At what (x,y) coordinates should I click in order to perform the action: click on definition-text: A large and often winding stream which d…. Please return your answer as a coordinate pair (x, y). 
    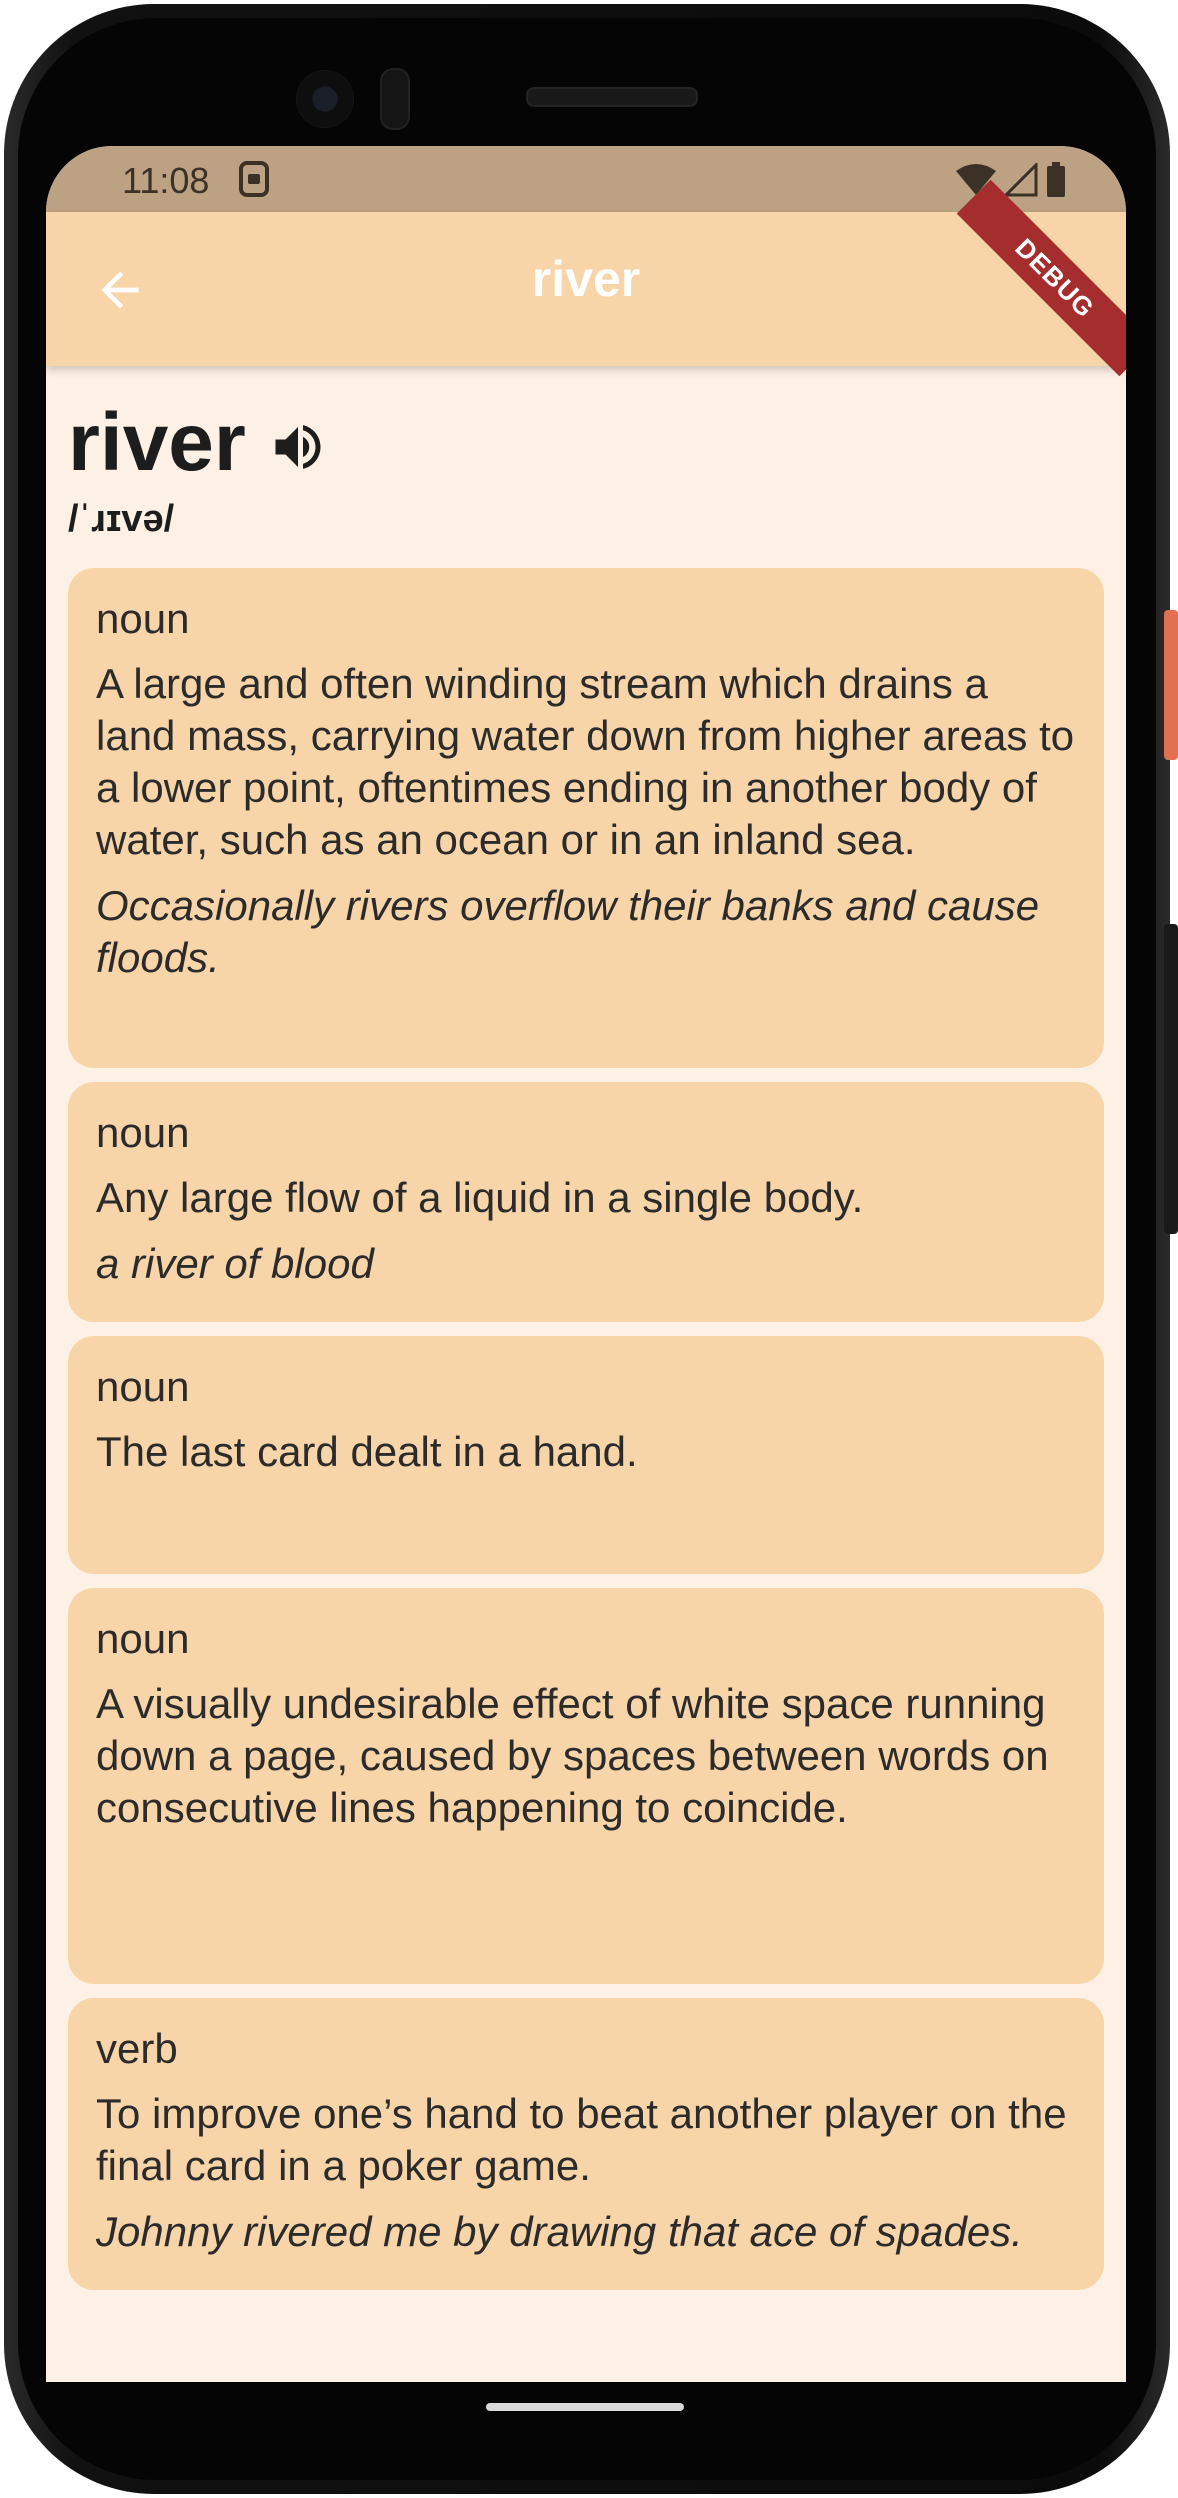
    Looking at the image, I should click on (585, 761).